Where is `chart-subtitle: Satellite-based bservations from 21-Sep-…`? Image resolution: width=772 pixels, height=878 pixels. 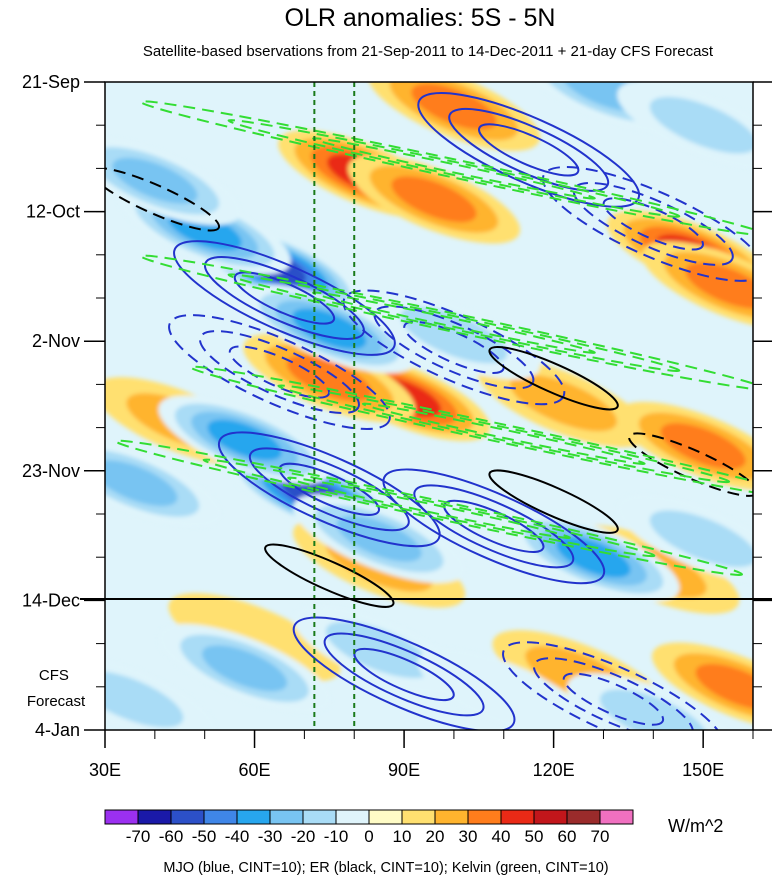 chart-subtitle: Satellite-based bservations from 21-Sep-… is located at coordinates (428, 51).